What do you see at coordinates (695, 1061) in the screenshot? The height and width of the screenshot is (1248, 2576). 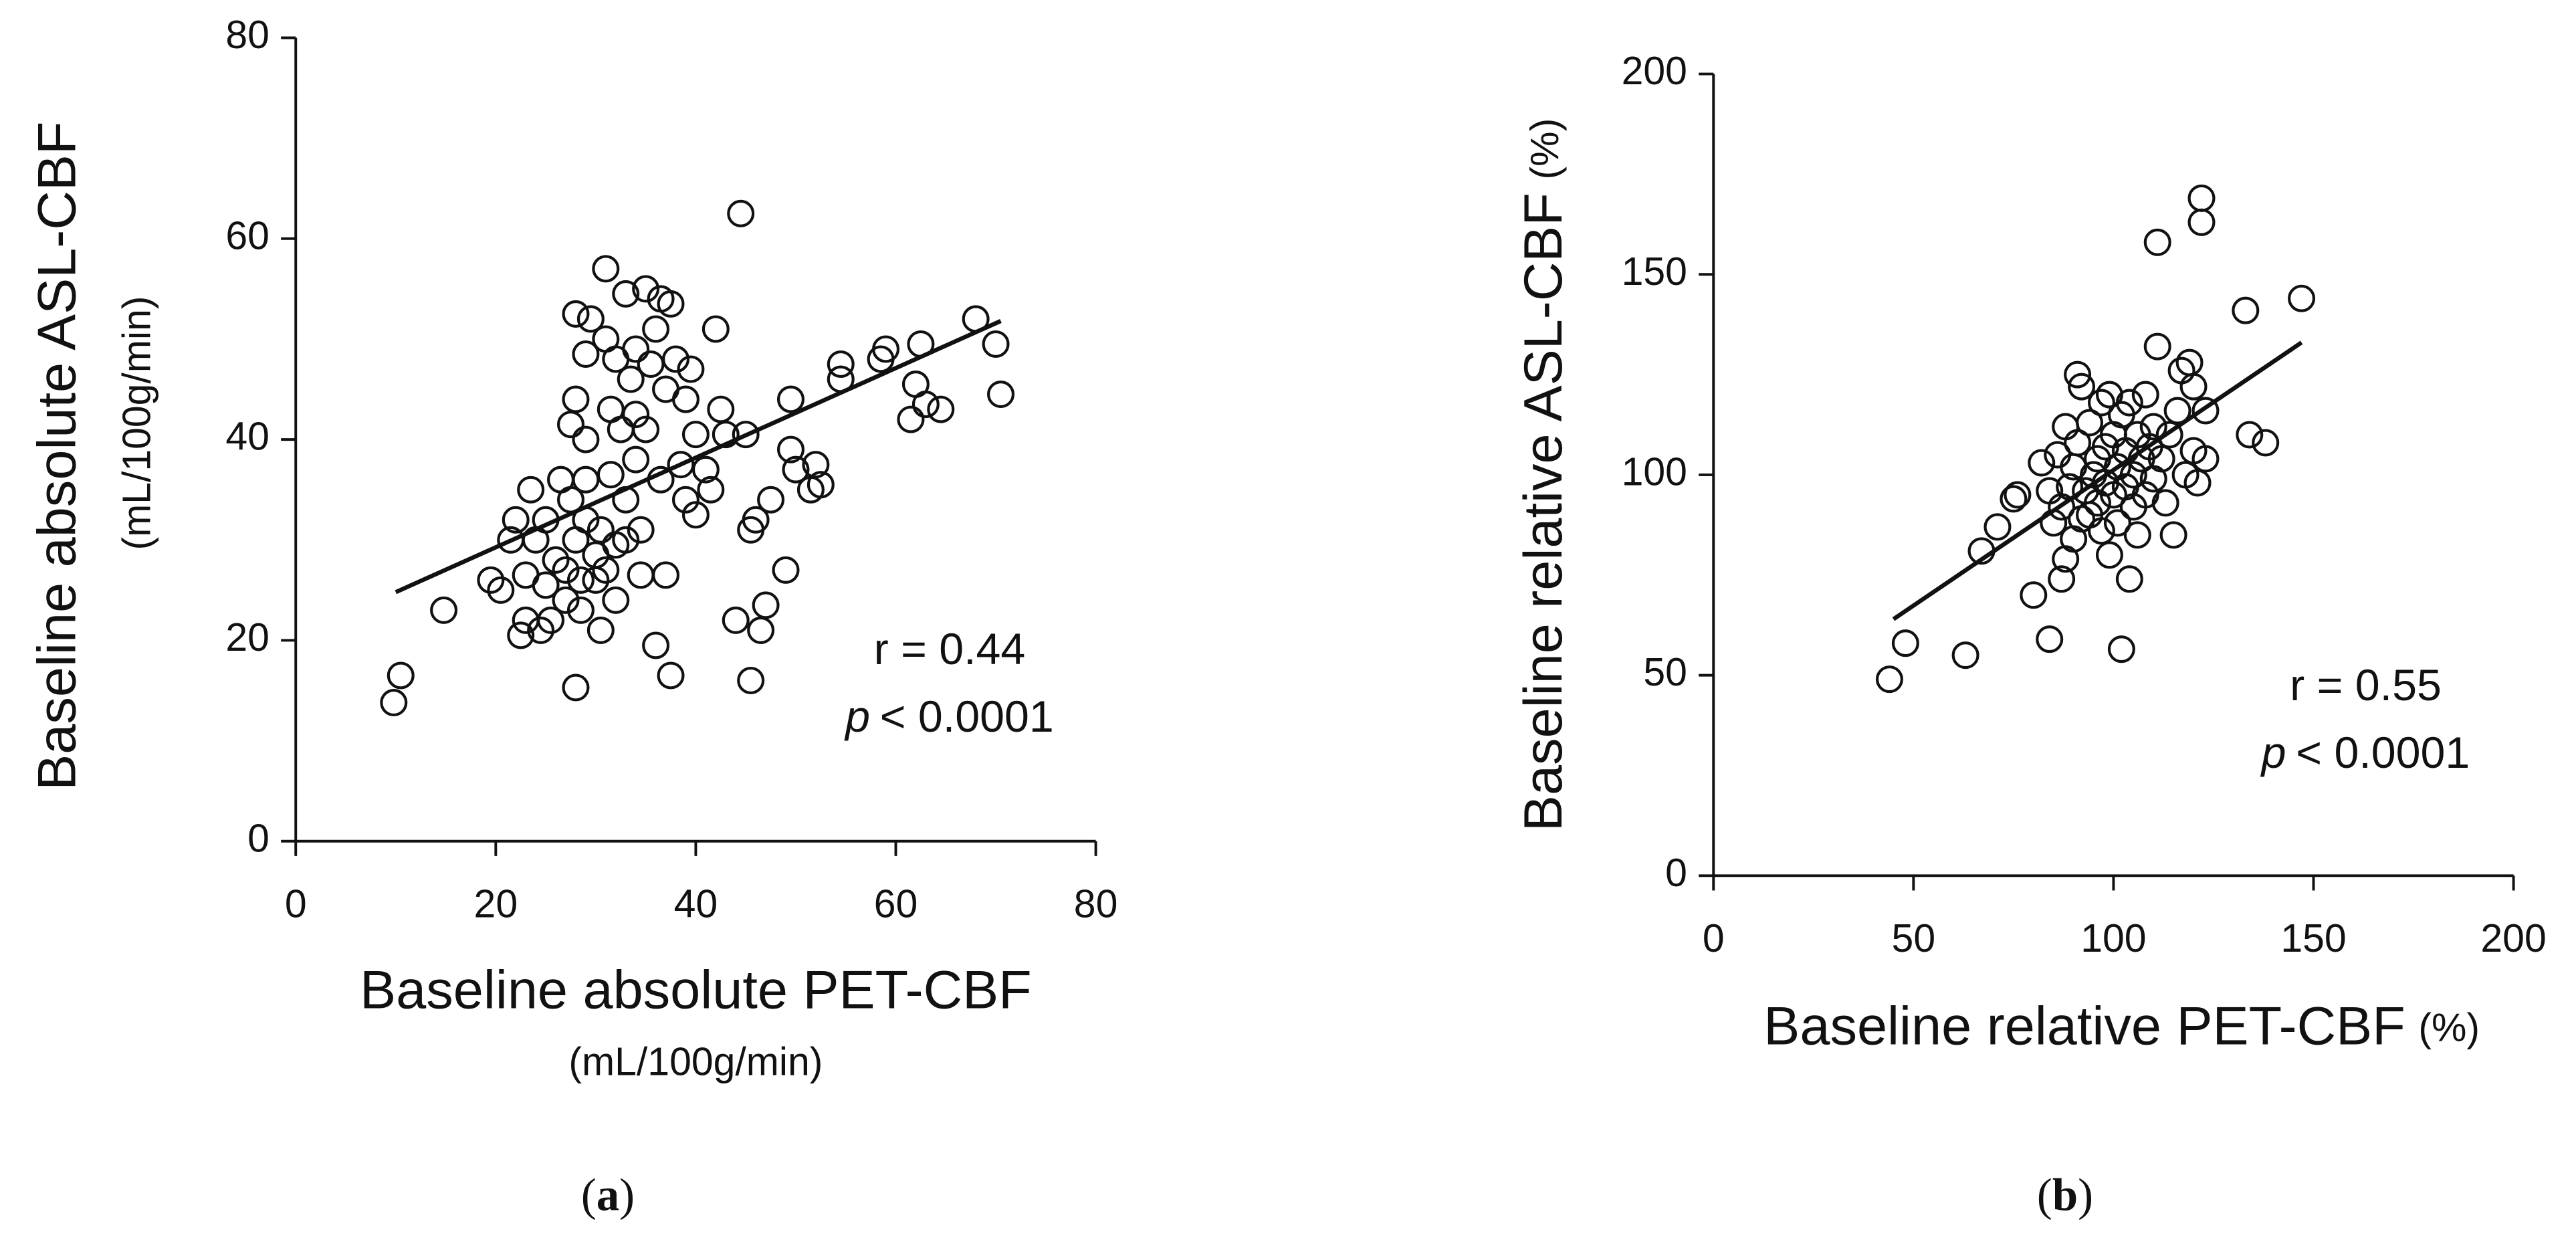 I see `x-axis-sublabel: (mL/100g/min)` at bounding box center [695, 1061].